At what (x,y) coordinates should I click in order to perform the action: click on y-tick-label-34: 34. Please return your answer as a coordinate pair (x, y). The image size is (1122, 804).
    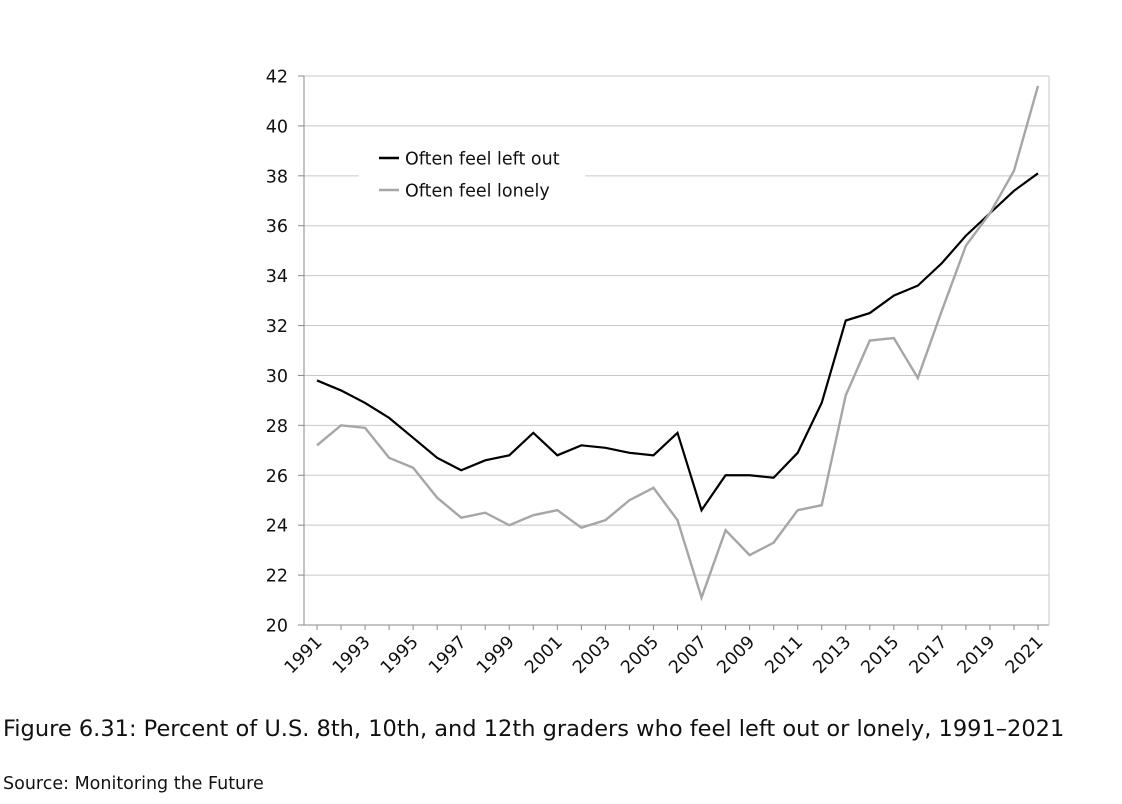
    Looking at the image, I should click on (277, 277).